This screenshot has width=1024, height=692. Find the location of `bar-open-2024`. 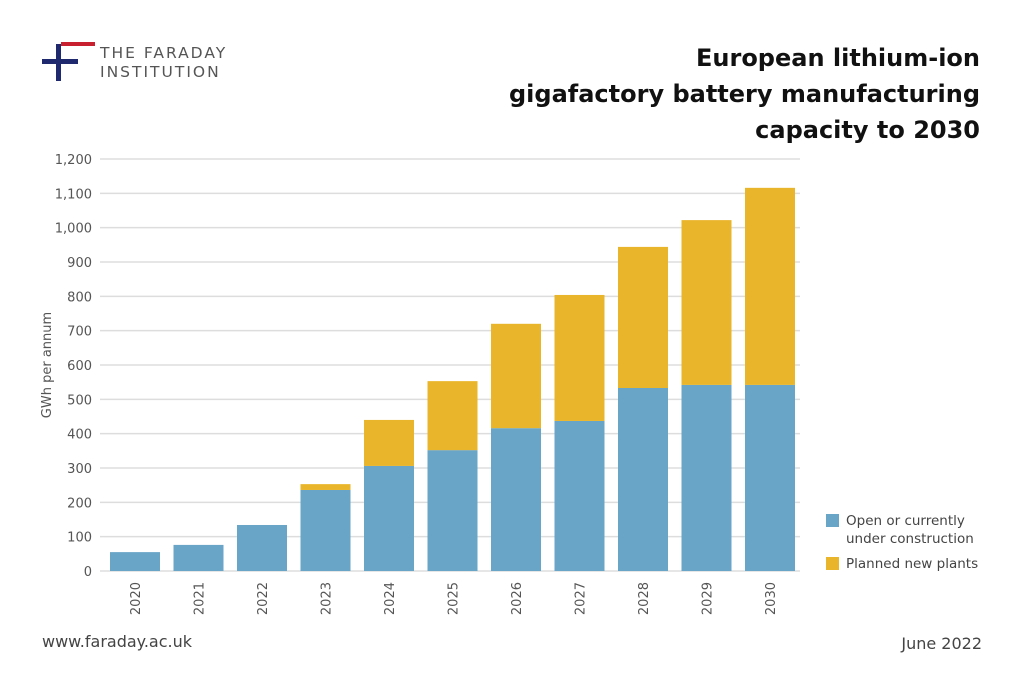

bar-open-2024 is located at coordinates (389, 518).